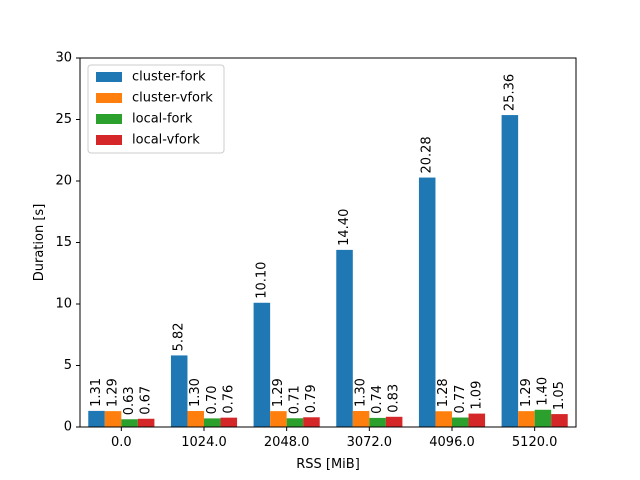 The width and height of the screenshot is (640, 480). Describe the element at coordinates (427, 154) in the screenshot. I see `data-label-cluster-fork-4: 20.28` at that location.